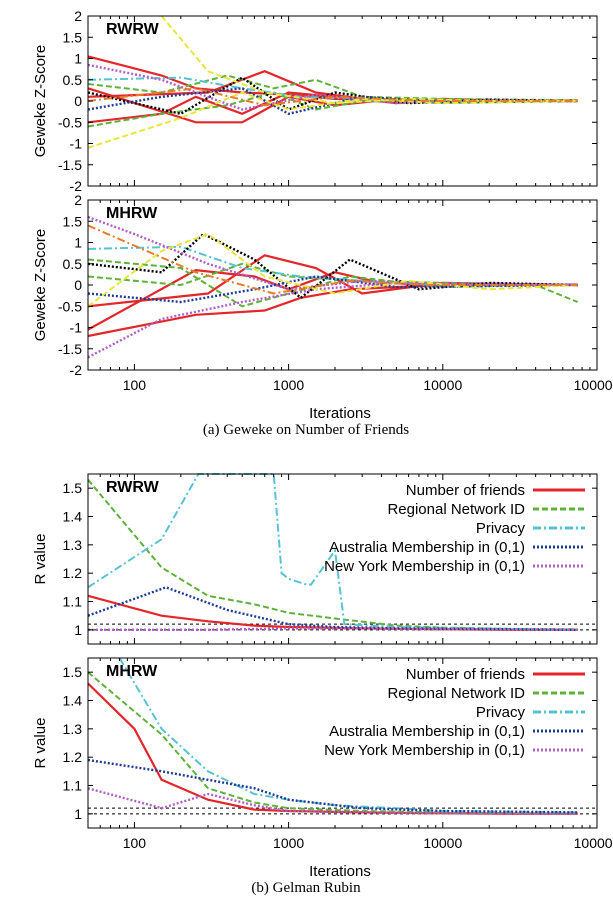 This screenshot has height=899, width=613. What do you see at coordinates (340, 413) in the screenshot?
I see `x-axis-label-a: Iterations` at bounding box center [340, 413].